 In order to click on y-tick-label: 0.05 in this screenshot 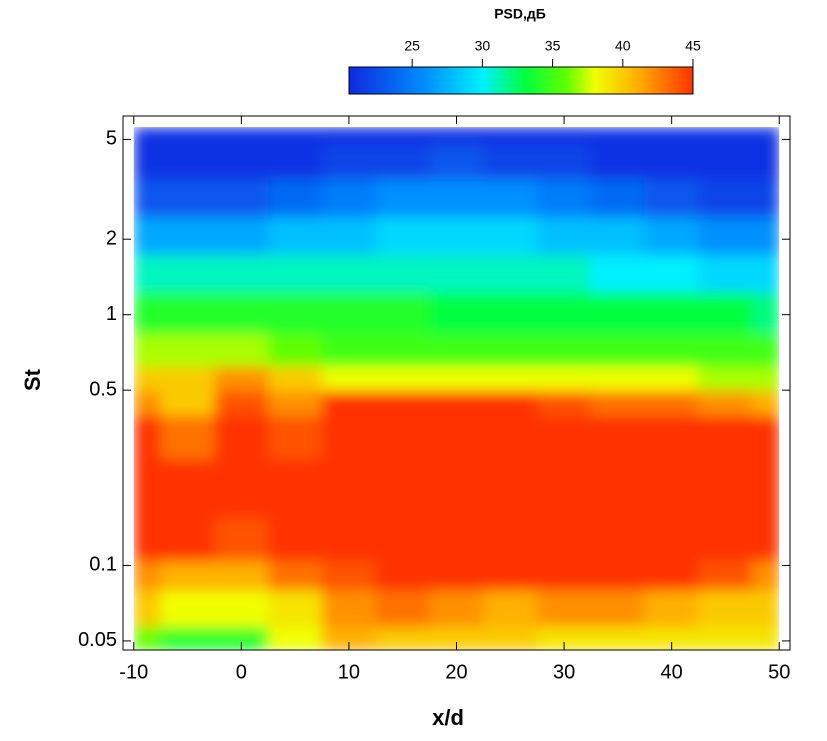, I will do `click(97, 640)`.